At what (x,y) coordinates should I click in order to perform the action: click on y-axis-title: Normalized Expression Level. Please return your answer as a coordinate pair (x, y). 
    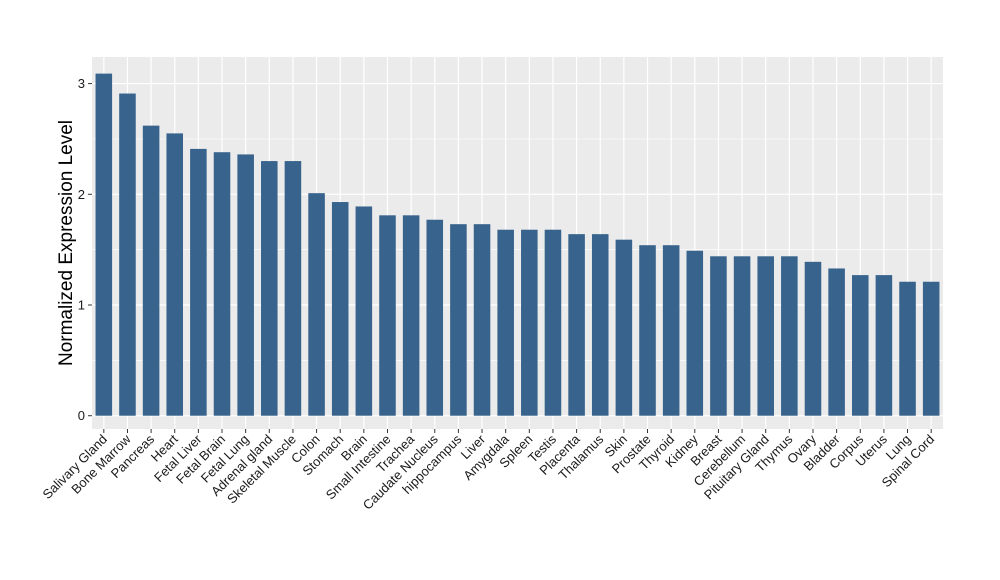
    Looking at the image, I should click on (66, 243).